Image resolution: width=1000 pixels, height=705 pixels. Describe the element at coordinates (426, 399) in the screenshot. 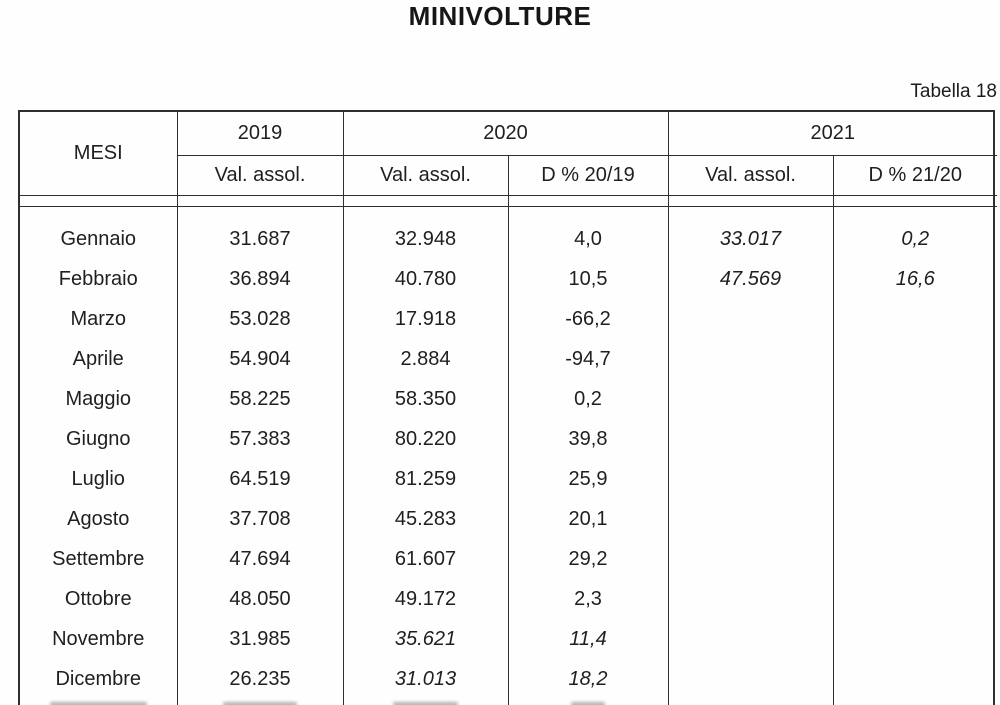

I see `value-cell-2020: 58.350` at that location.